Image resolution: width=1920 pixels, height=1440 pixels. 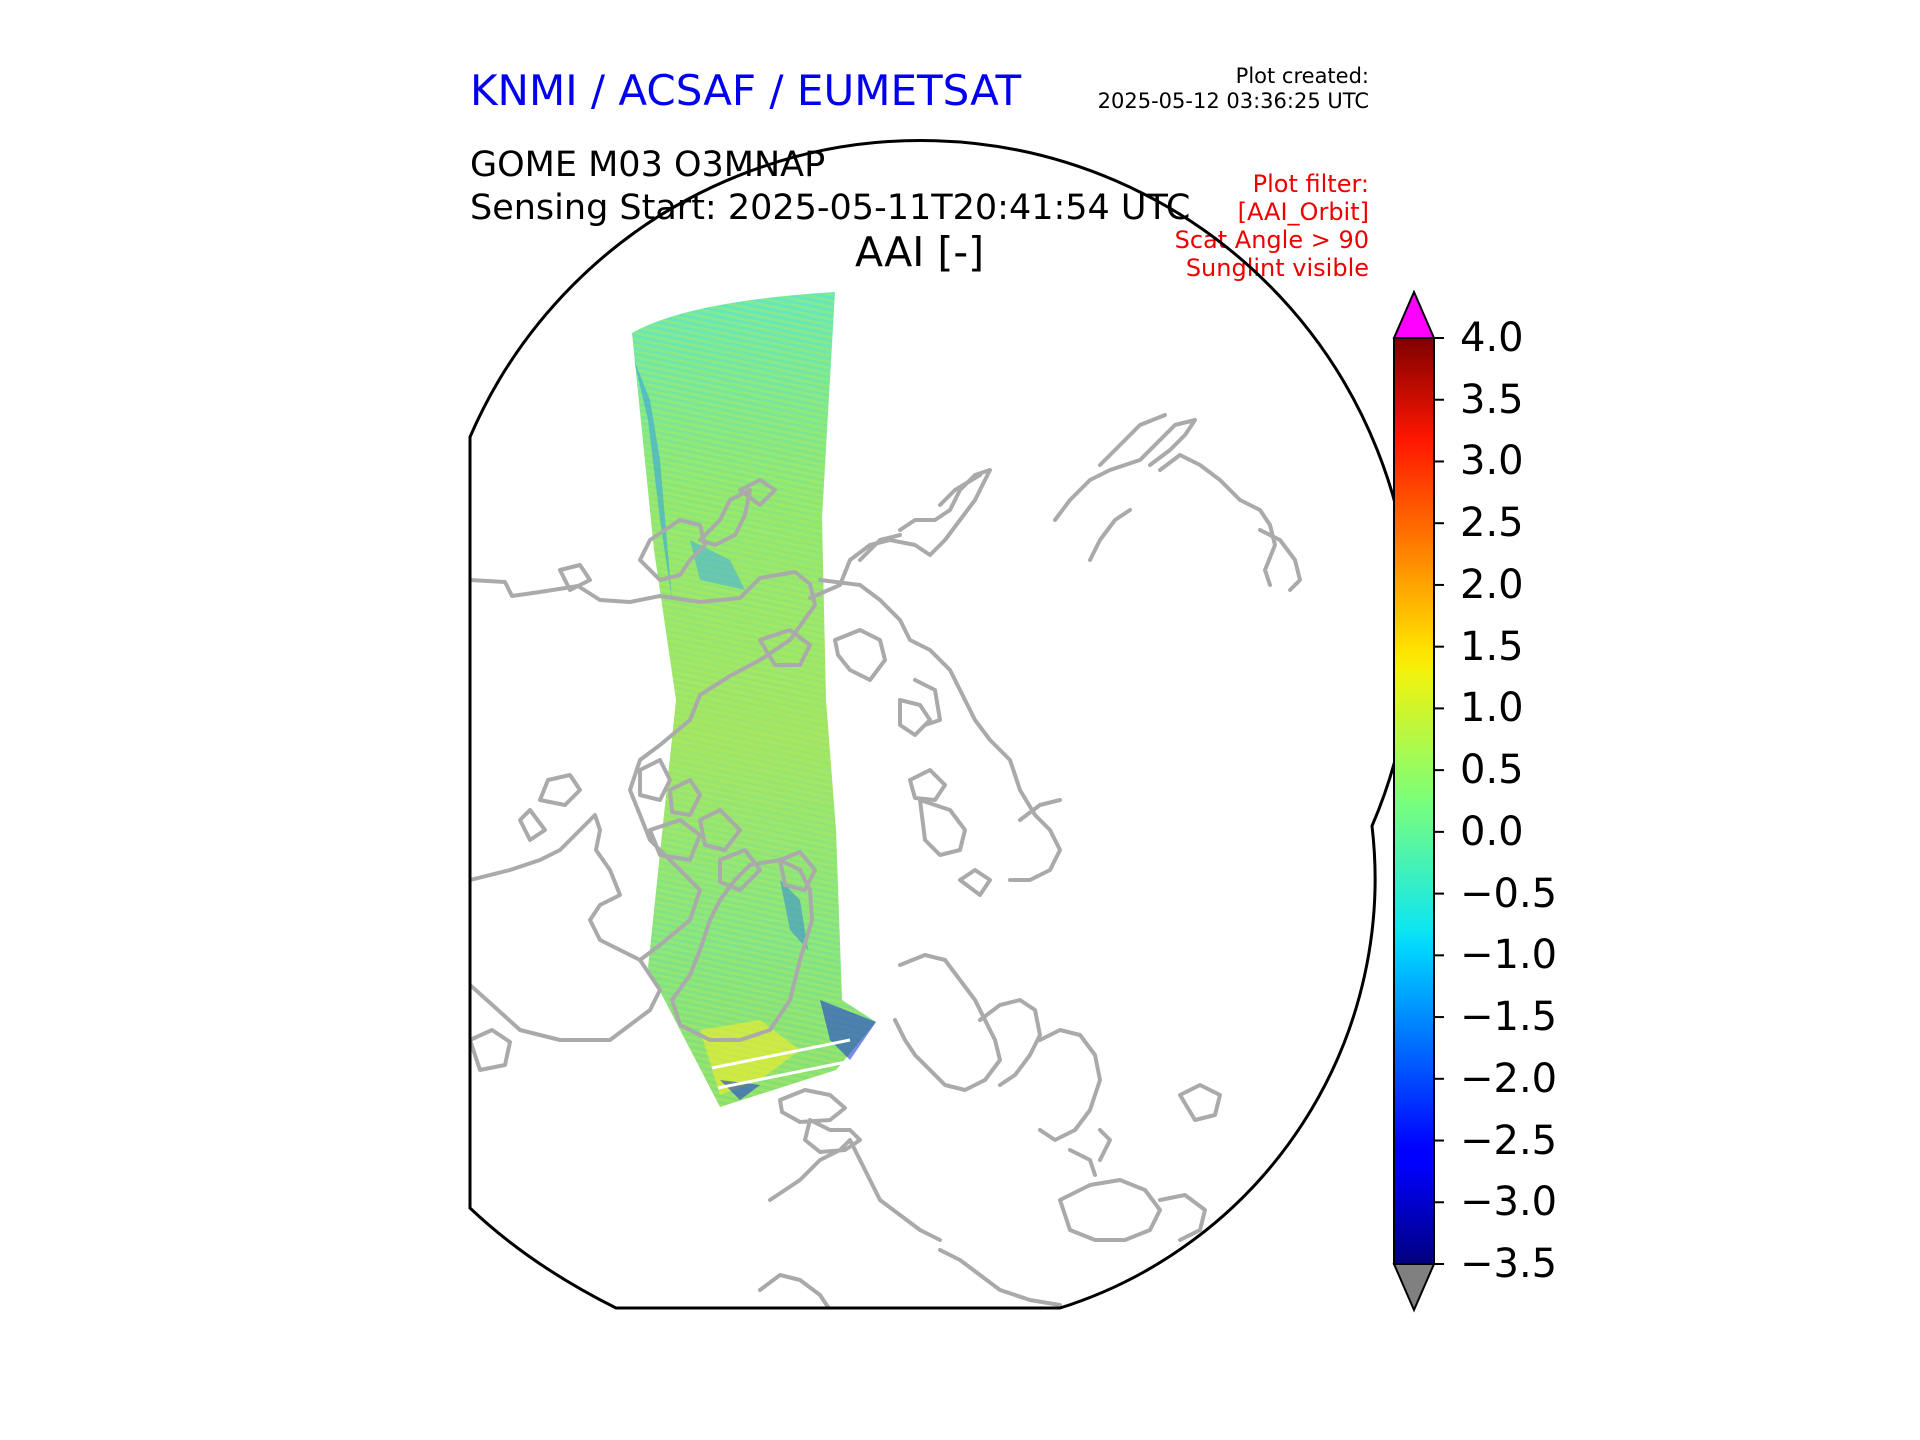 I want to click on colorbar-tick-label: −3.5, so click(x=1509, y=1264).